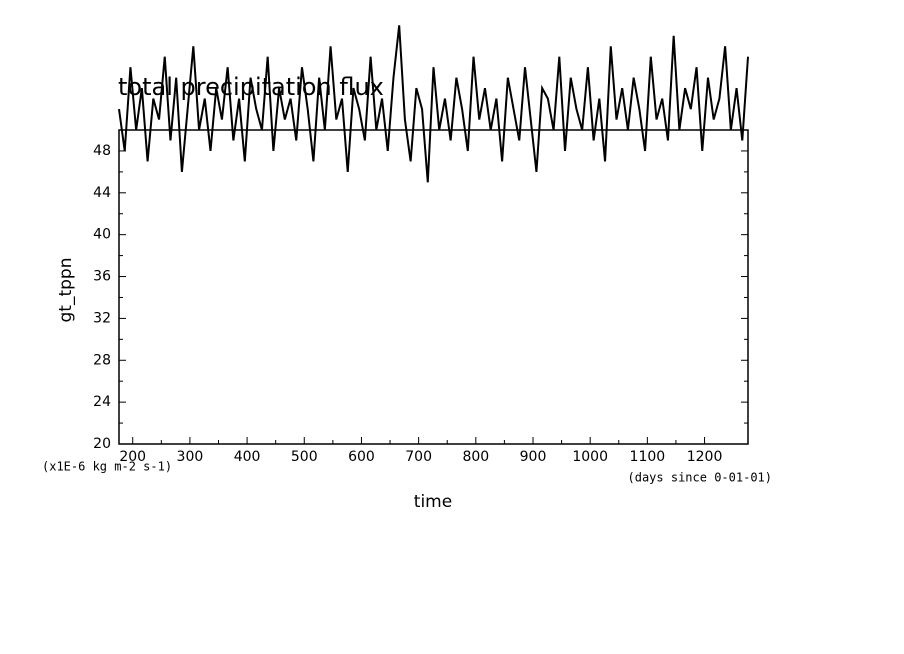  What do you see at coordinates (648, 457) in the screenshot?
I see `x-tick-label: 1100` at bounding box center [648, 457].